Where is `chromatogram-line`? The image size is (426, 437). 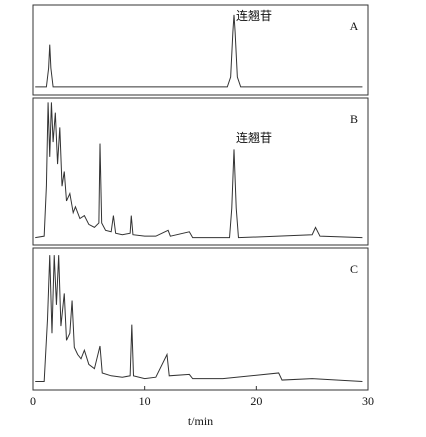
chromatogram-line is located at coordinates (199, 51).